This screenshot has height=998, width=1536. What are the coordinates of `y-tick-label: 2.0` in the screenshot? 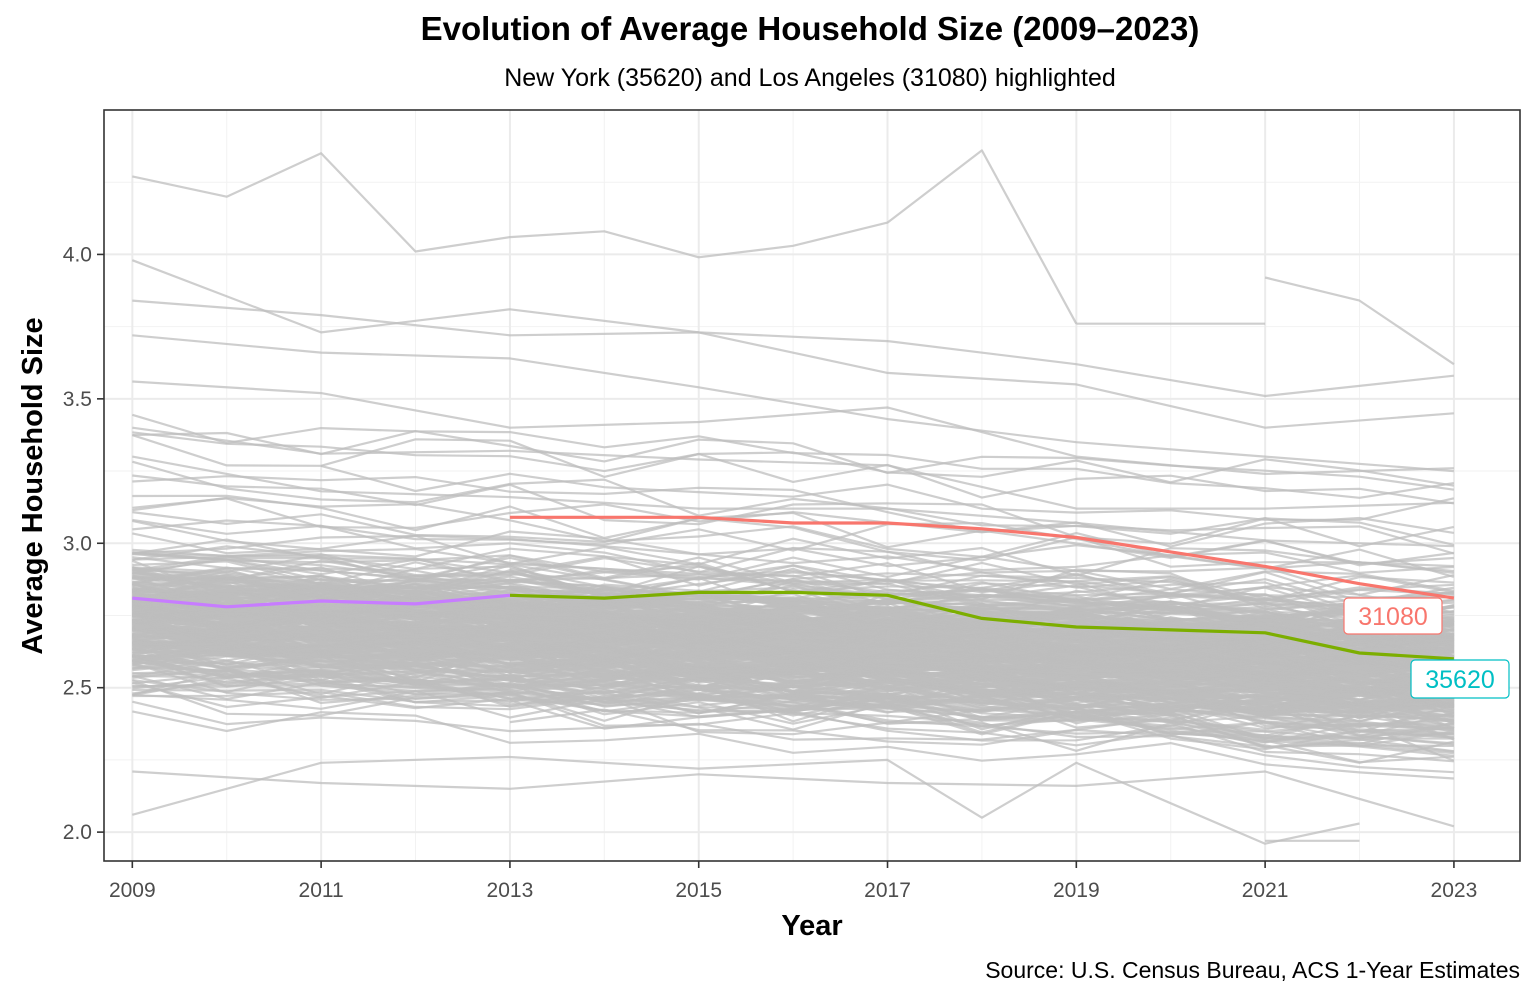 It's located at (77, 832).